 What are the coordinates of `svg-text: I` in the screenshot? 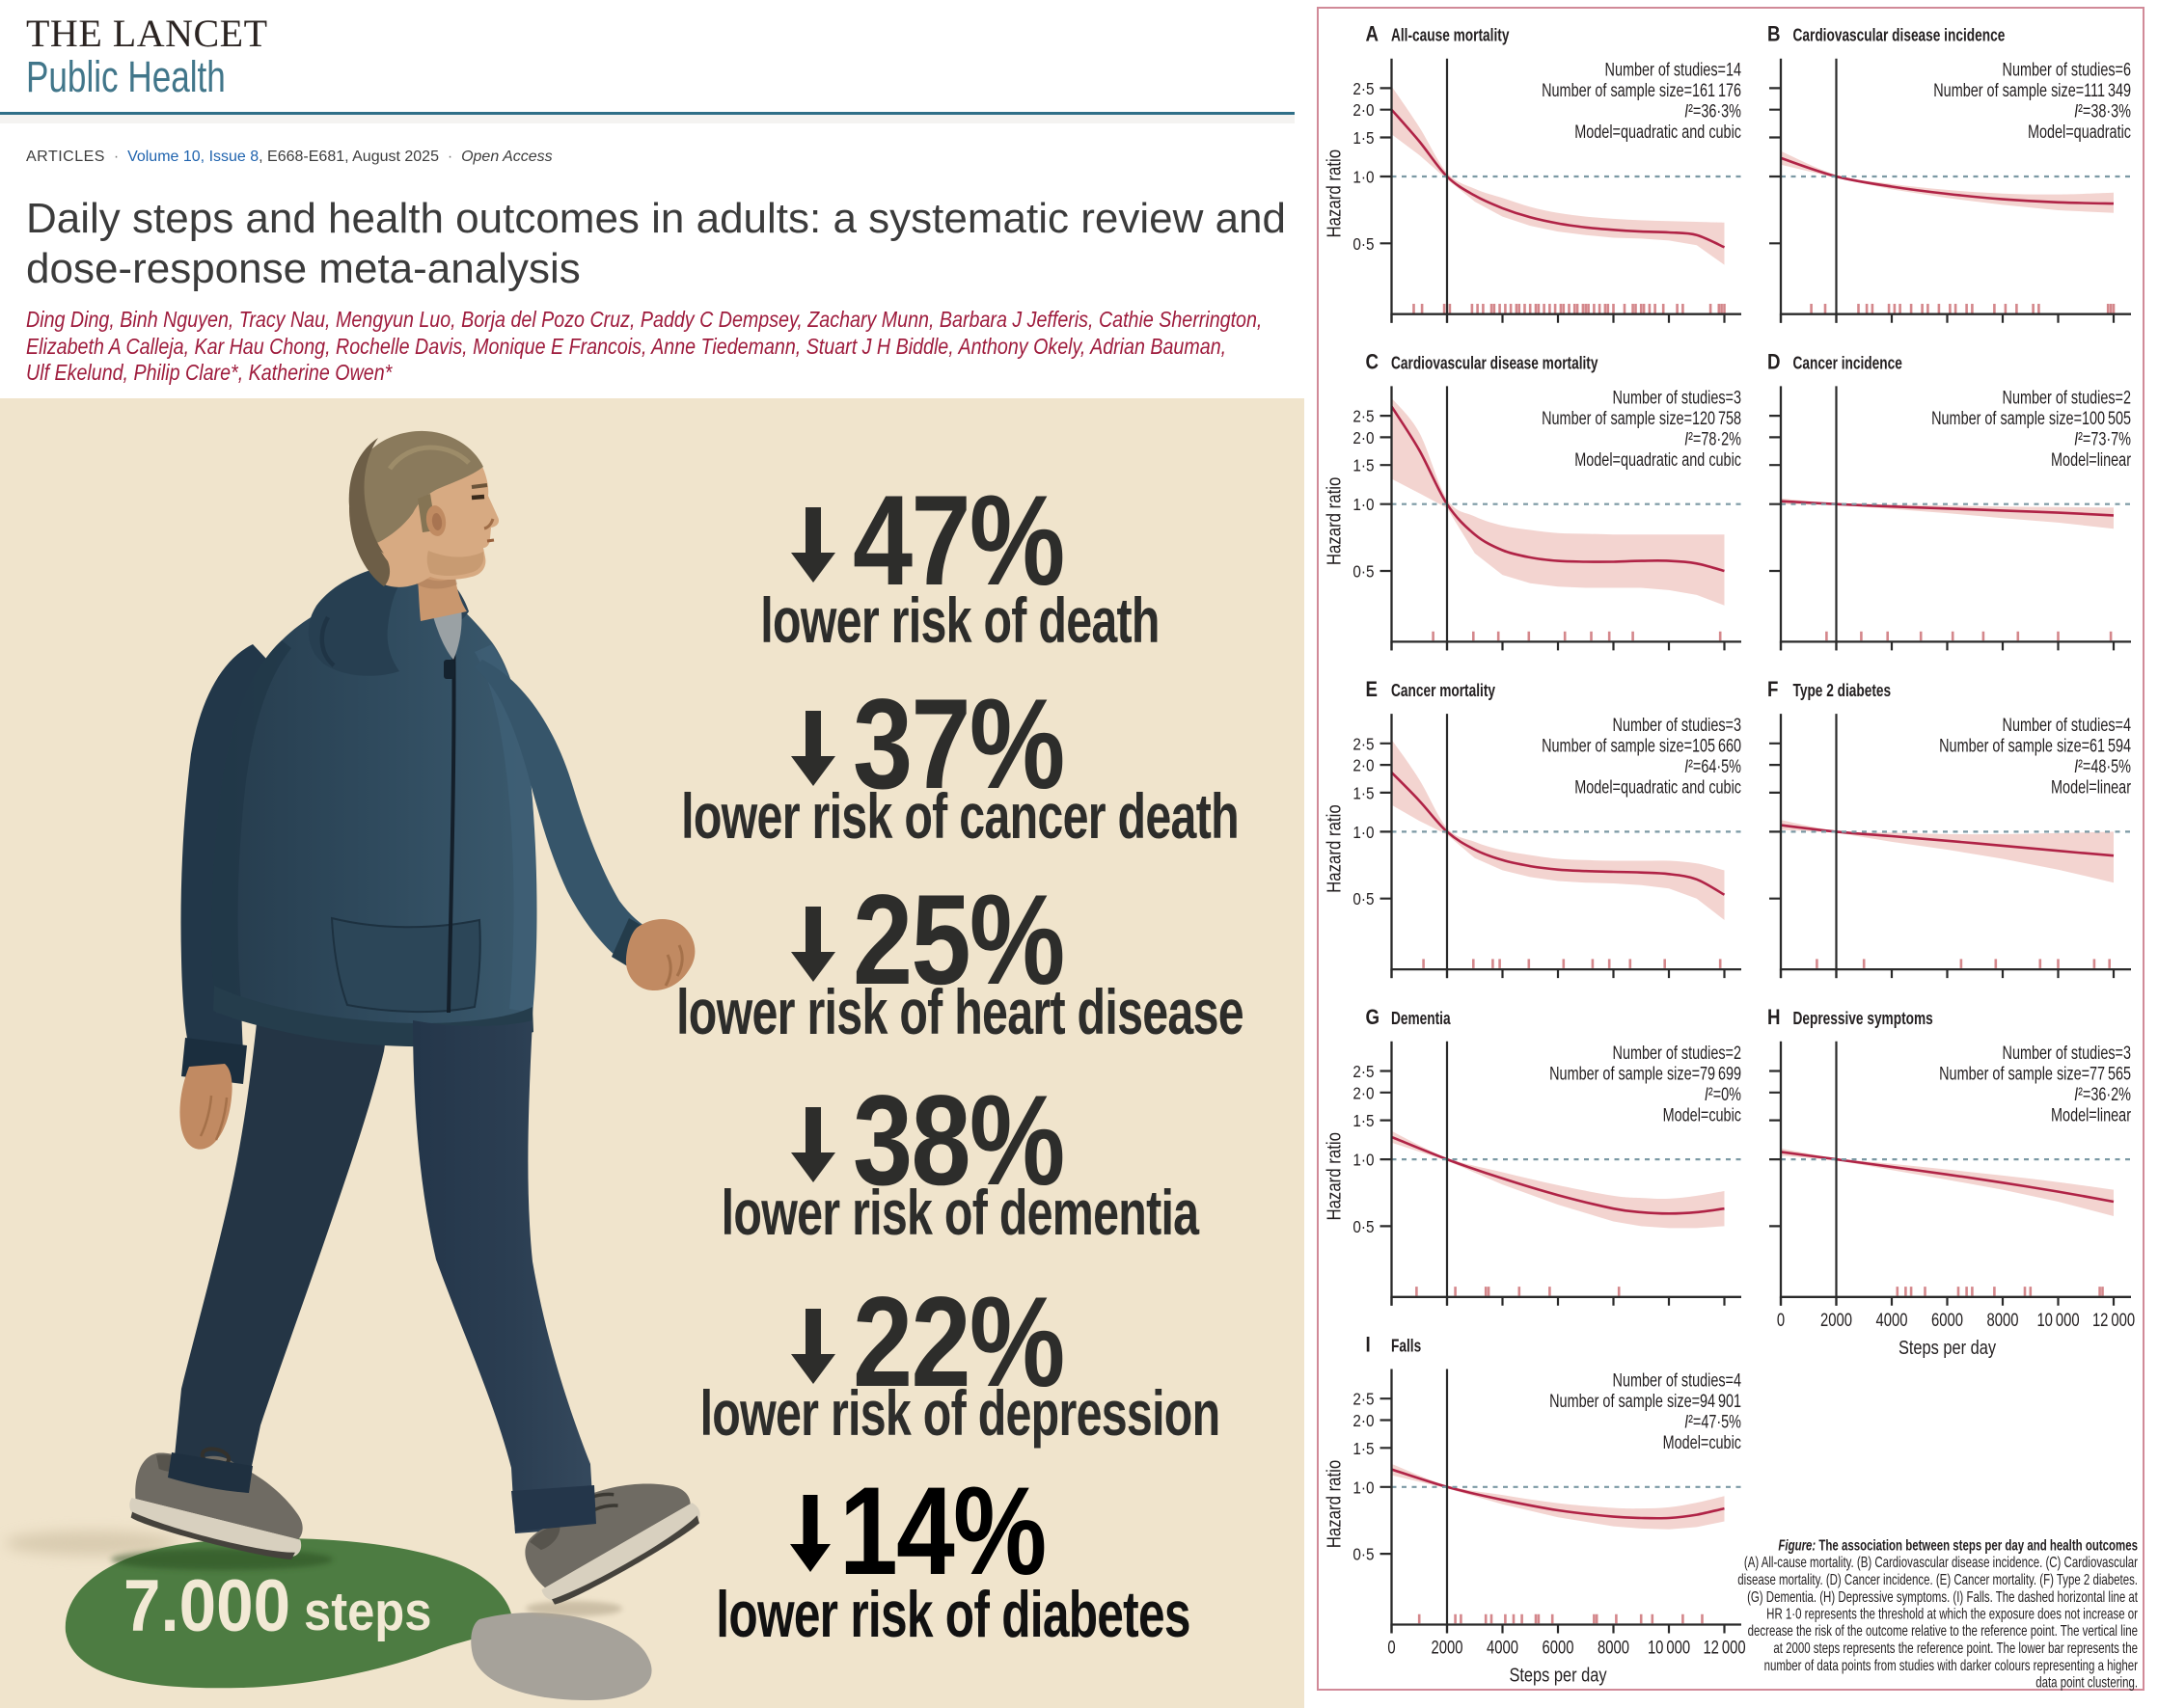 It's located at (1368, 1345).